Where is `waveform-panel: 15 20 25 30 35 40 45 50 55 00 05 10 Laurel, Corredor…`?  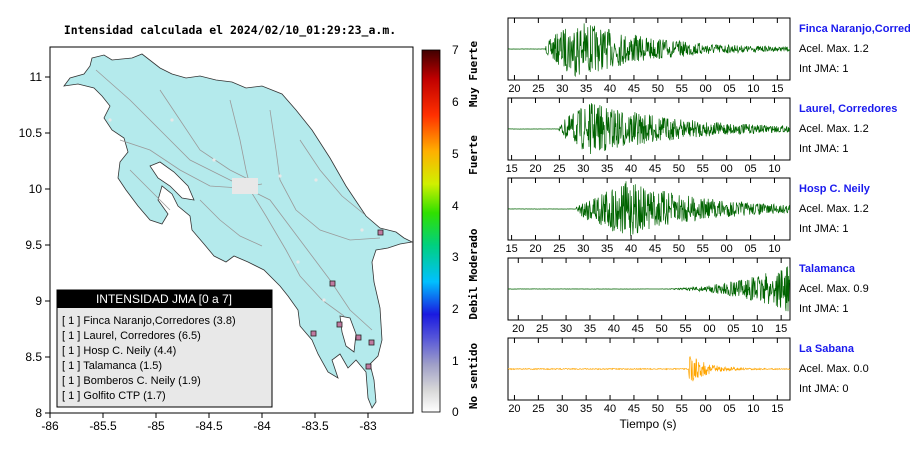 waveform-panel: 15 20 25 30 35 40 45 50 55 00 05 10 Laurel, Corredor… is located at coordinates (701, 136).